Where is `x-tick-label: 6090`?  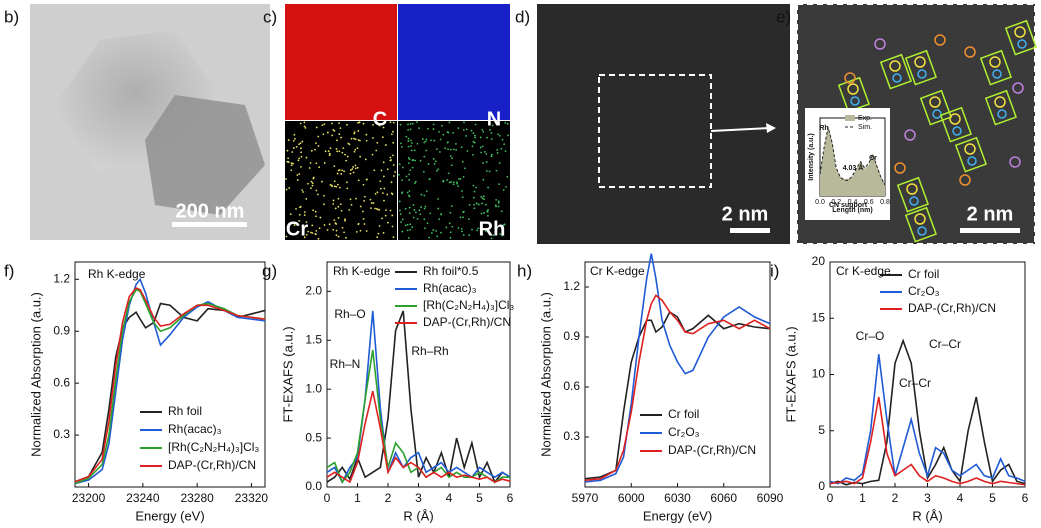 x-tick-label: 6090 is located at coordinates (770, 498).